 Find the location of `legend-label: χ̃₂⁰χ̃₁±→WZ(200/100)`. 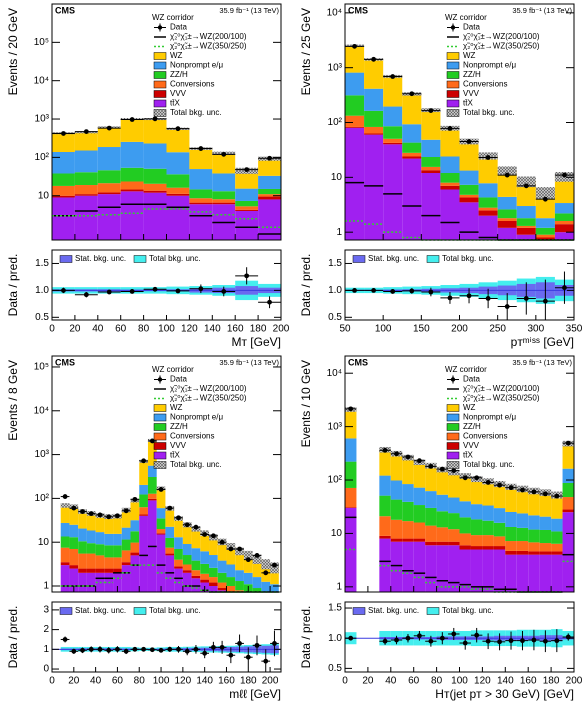

legend-label: χ̃₂⁰χ̃₁±→WZ(200/100) is located at coordinates (501, 36).